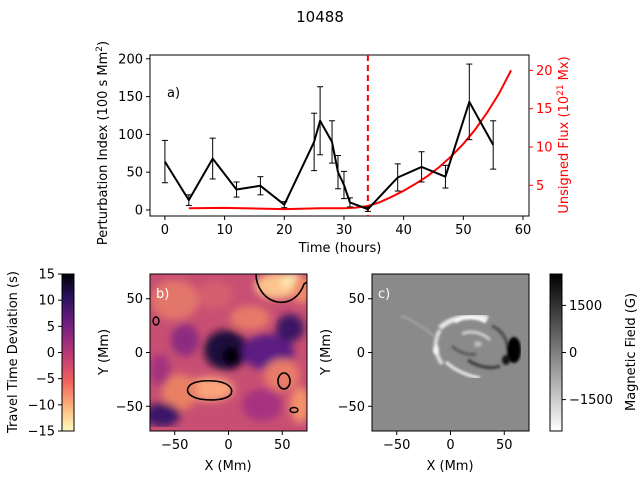  What do you see at coordinates (139, 210) in the screenshot?
I see `left-y-tick-label: 0` at bounding box center [139, 210].